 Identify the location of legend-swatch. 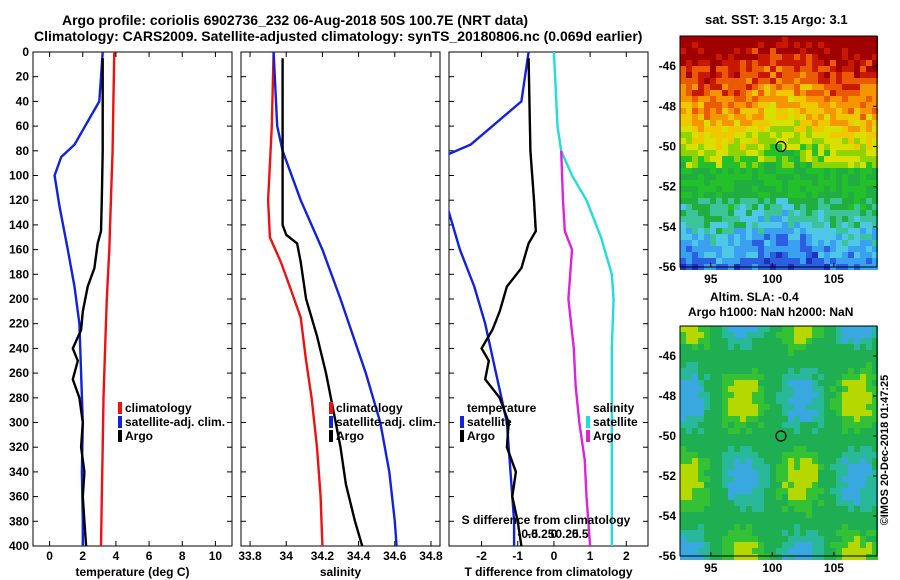
(120, 436).